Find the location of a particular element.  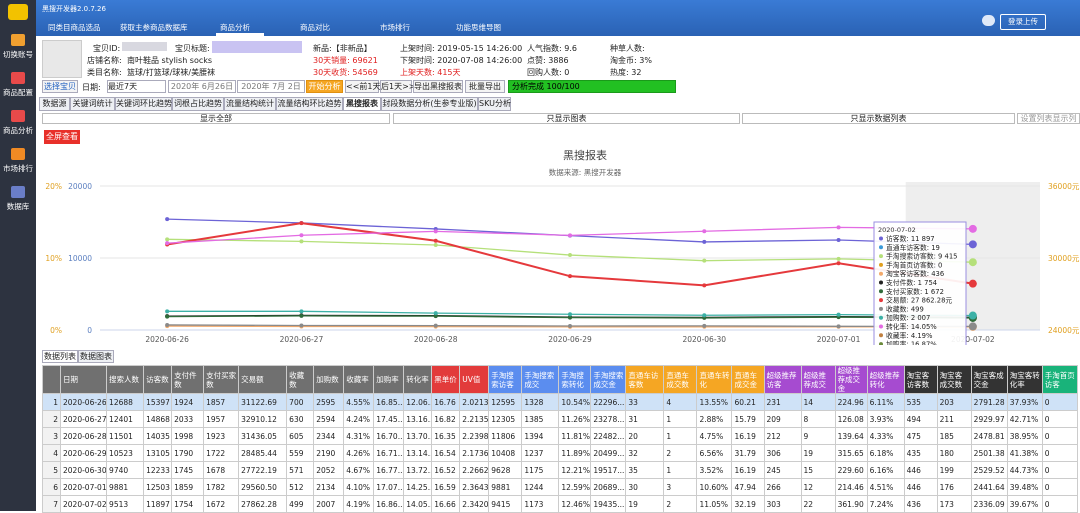

table-cell: 11.05% is located at coordinates (714, 504).